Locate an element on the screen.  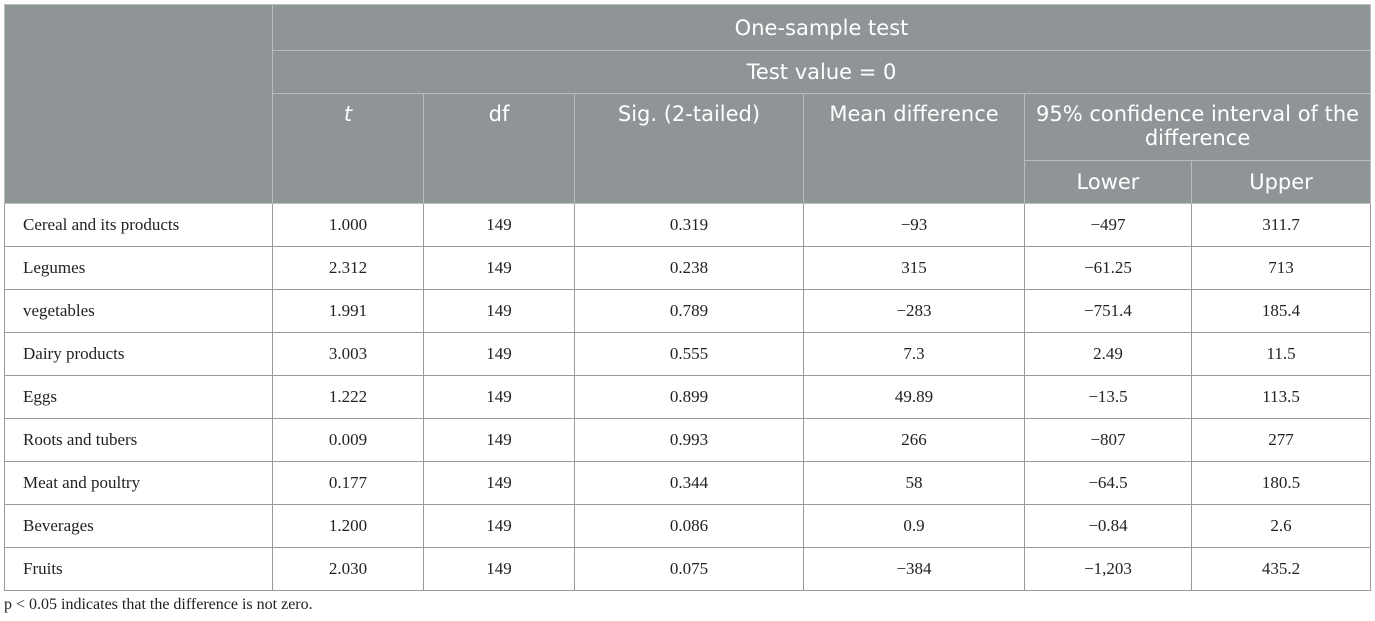
cell-lower: −1,203 is located at coordinates (1108, 569).